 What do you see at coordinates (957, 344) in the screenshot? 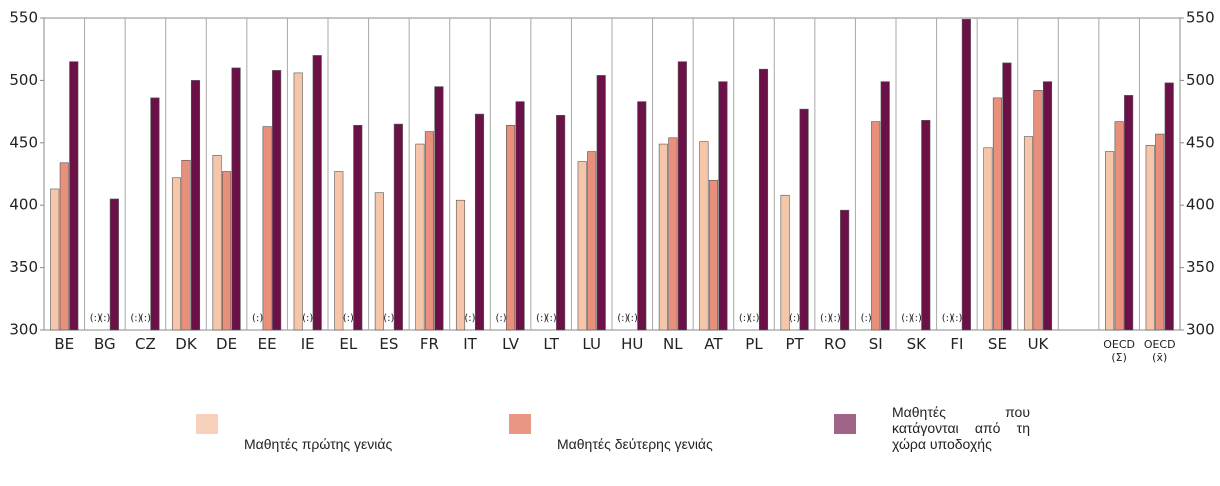
I see `x-tick-label: FI` at bounding box center [957, 344].